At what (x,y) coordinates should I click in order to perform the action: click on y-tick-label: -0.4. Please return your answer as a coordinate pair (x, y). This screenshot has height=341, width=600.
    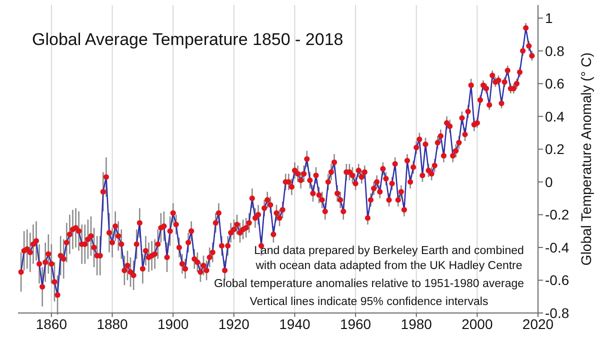
    Looking at the image, I should click on (557, 247).